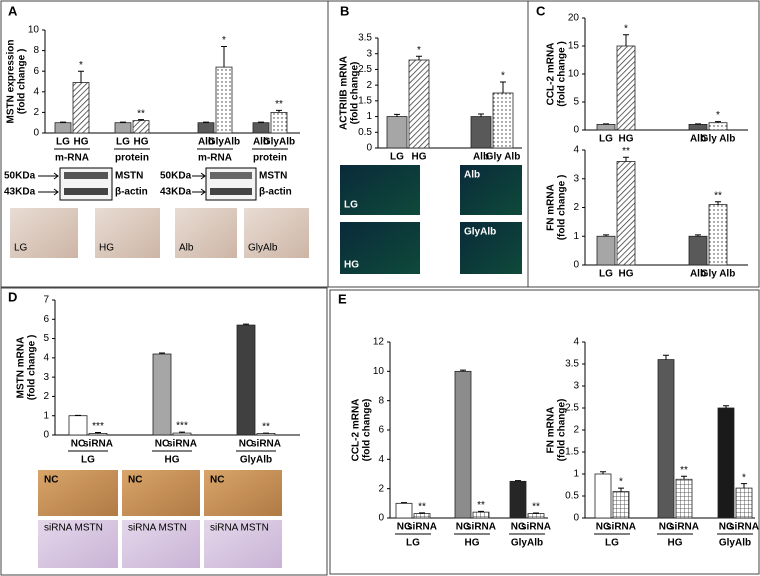 Image resolution: width=760 pixels, height=576 pixels. I want to click on panel-letter: E, so click(342, 298).